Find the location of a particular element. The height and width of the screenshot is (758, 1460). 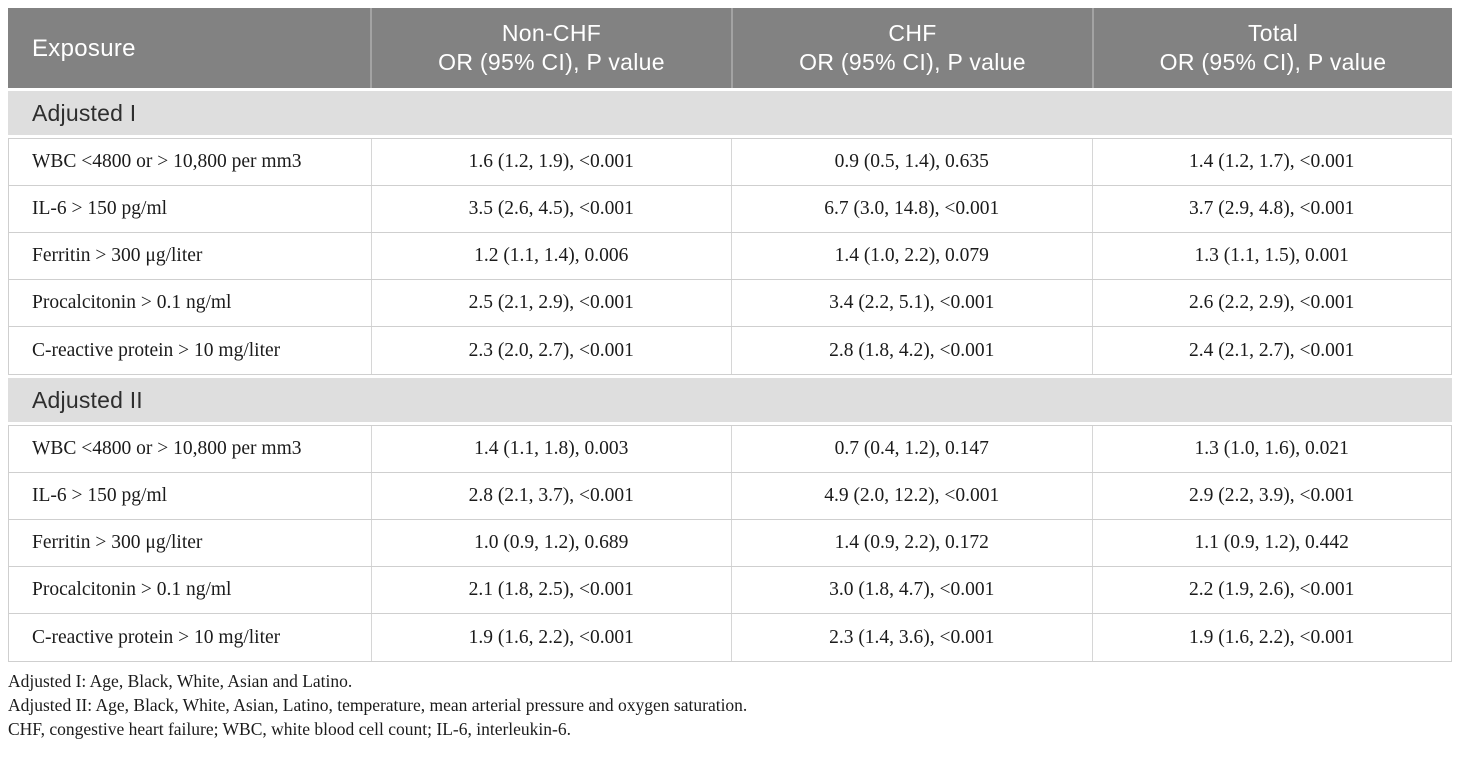

non-chf-cell: 1.0 (0.9, 1.2), 0.689 is located at coordinates (551, 543).